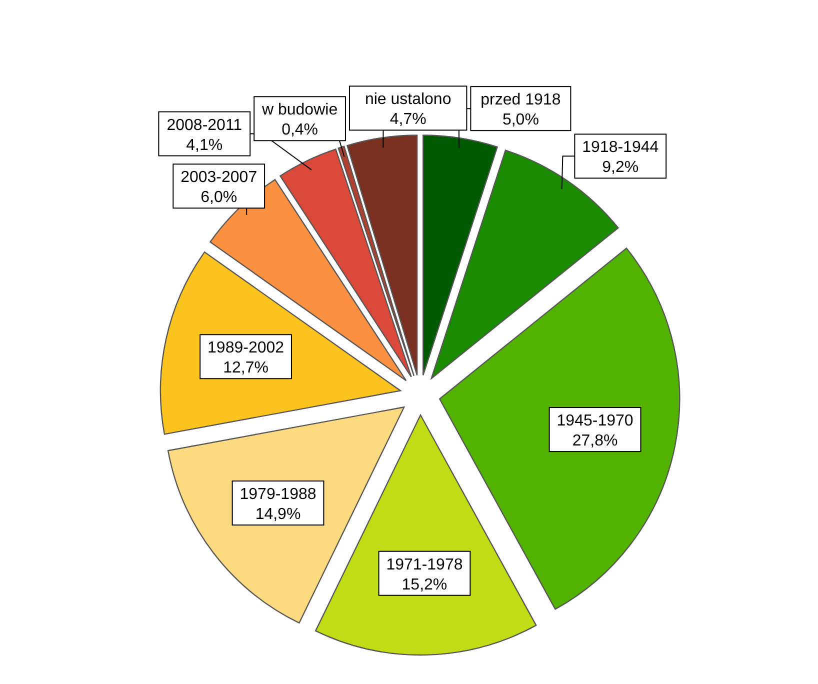  Describe the element at coordinates (204, 145) in the screenshot. I see `data-label: 4,1%` at that location.